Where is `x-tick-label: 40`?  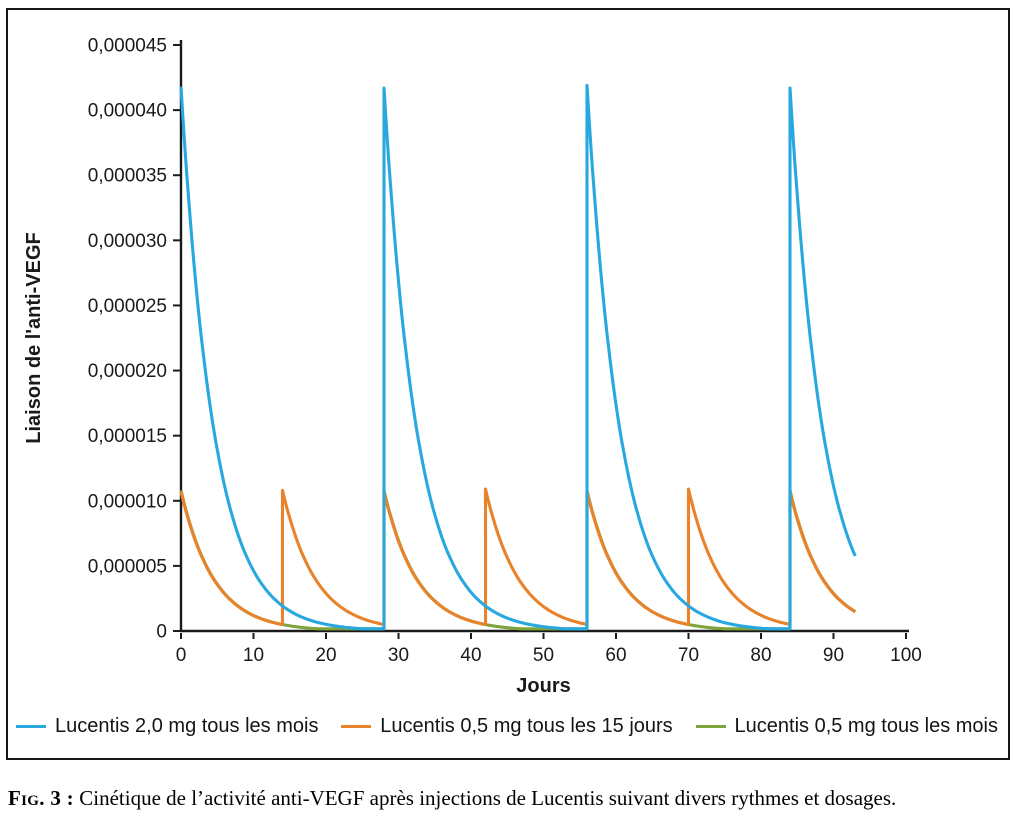 x-tick-label: 40 is located at coordinates (470, 655).